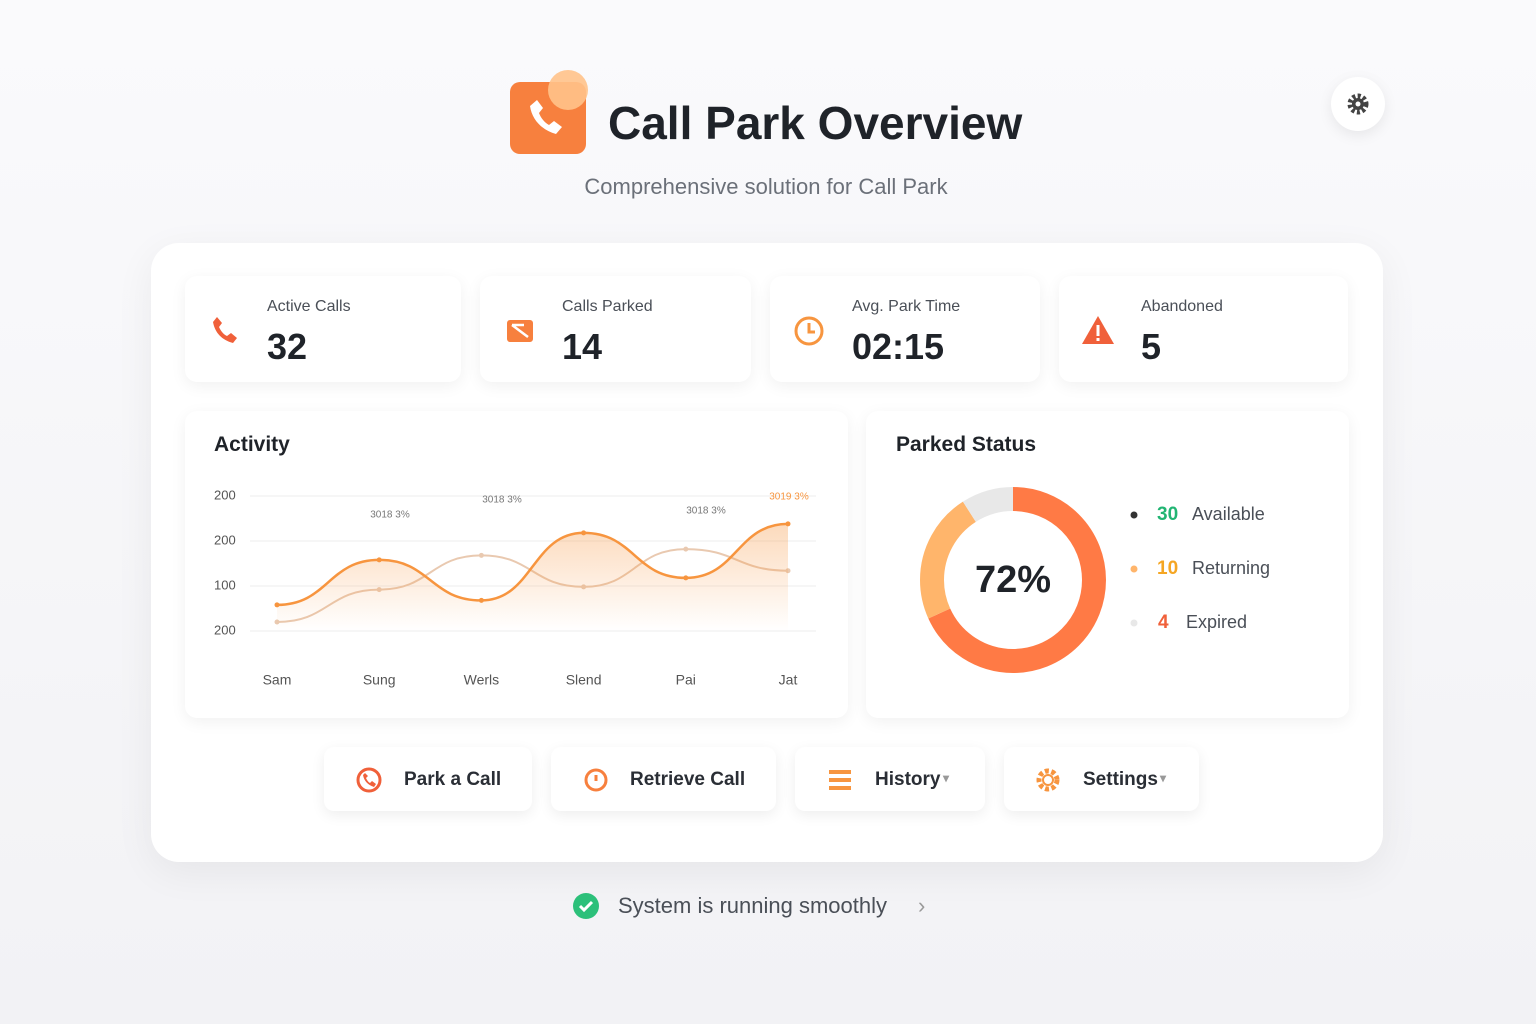 The height and width of the screenshot is (1024, 1536). Describe the element at coordinates (582, 346) in the screenshot. I see `stat-value: 14` at that location.